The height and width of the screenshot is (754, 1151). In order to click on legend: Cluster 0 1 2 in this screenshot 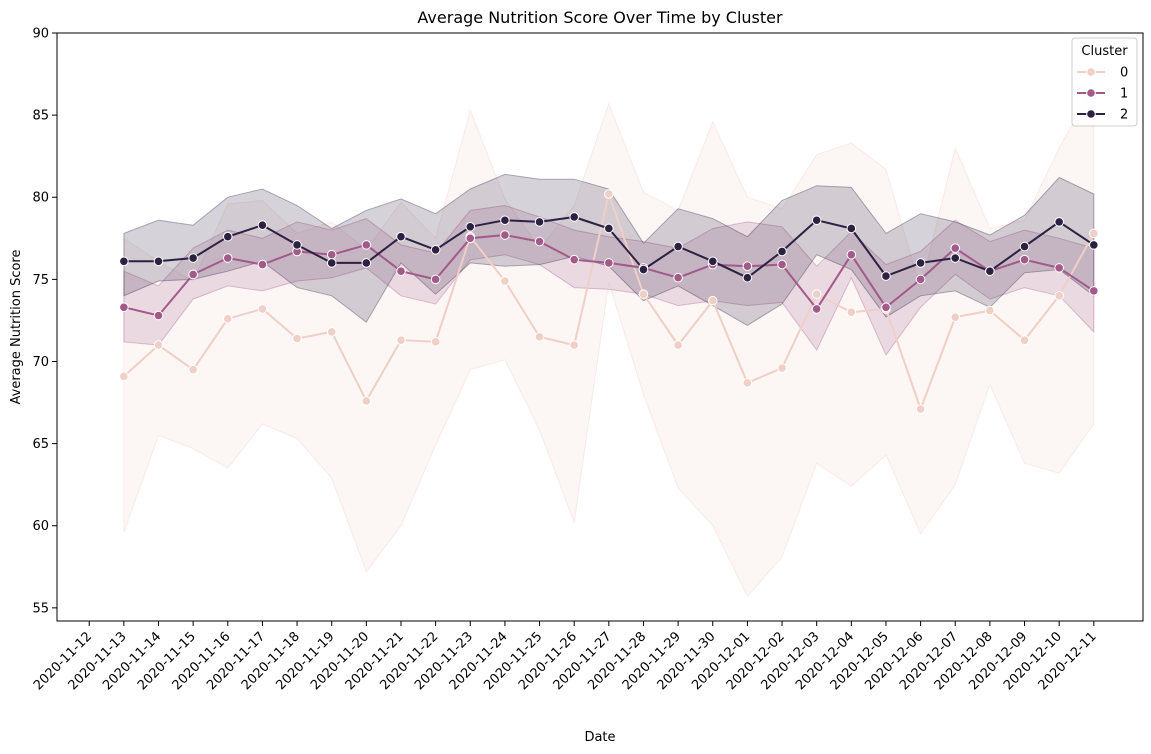, I will do `click(1104, 82)`.